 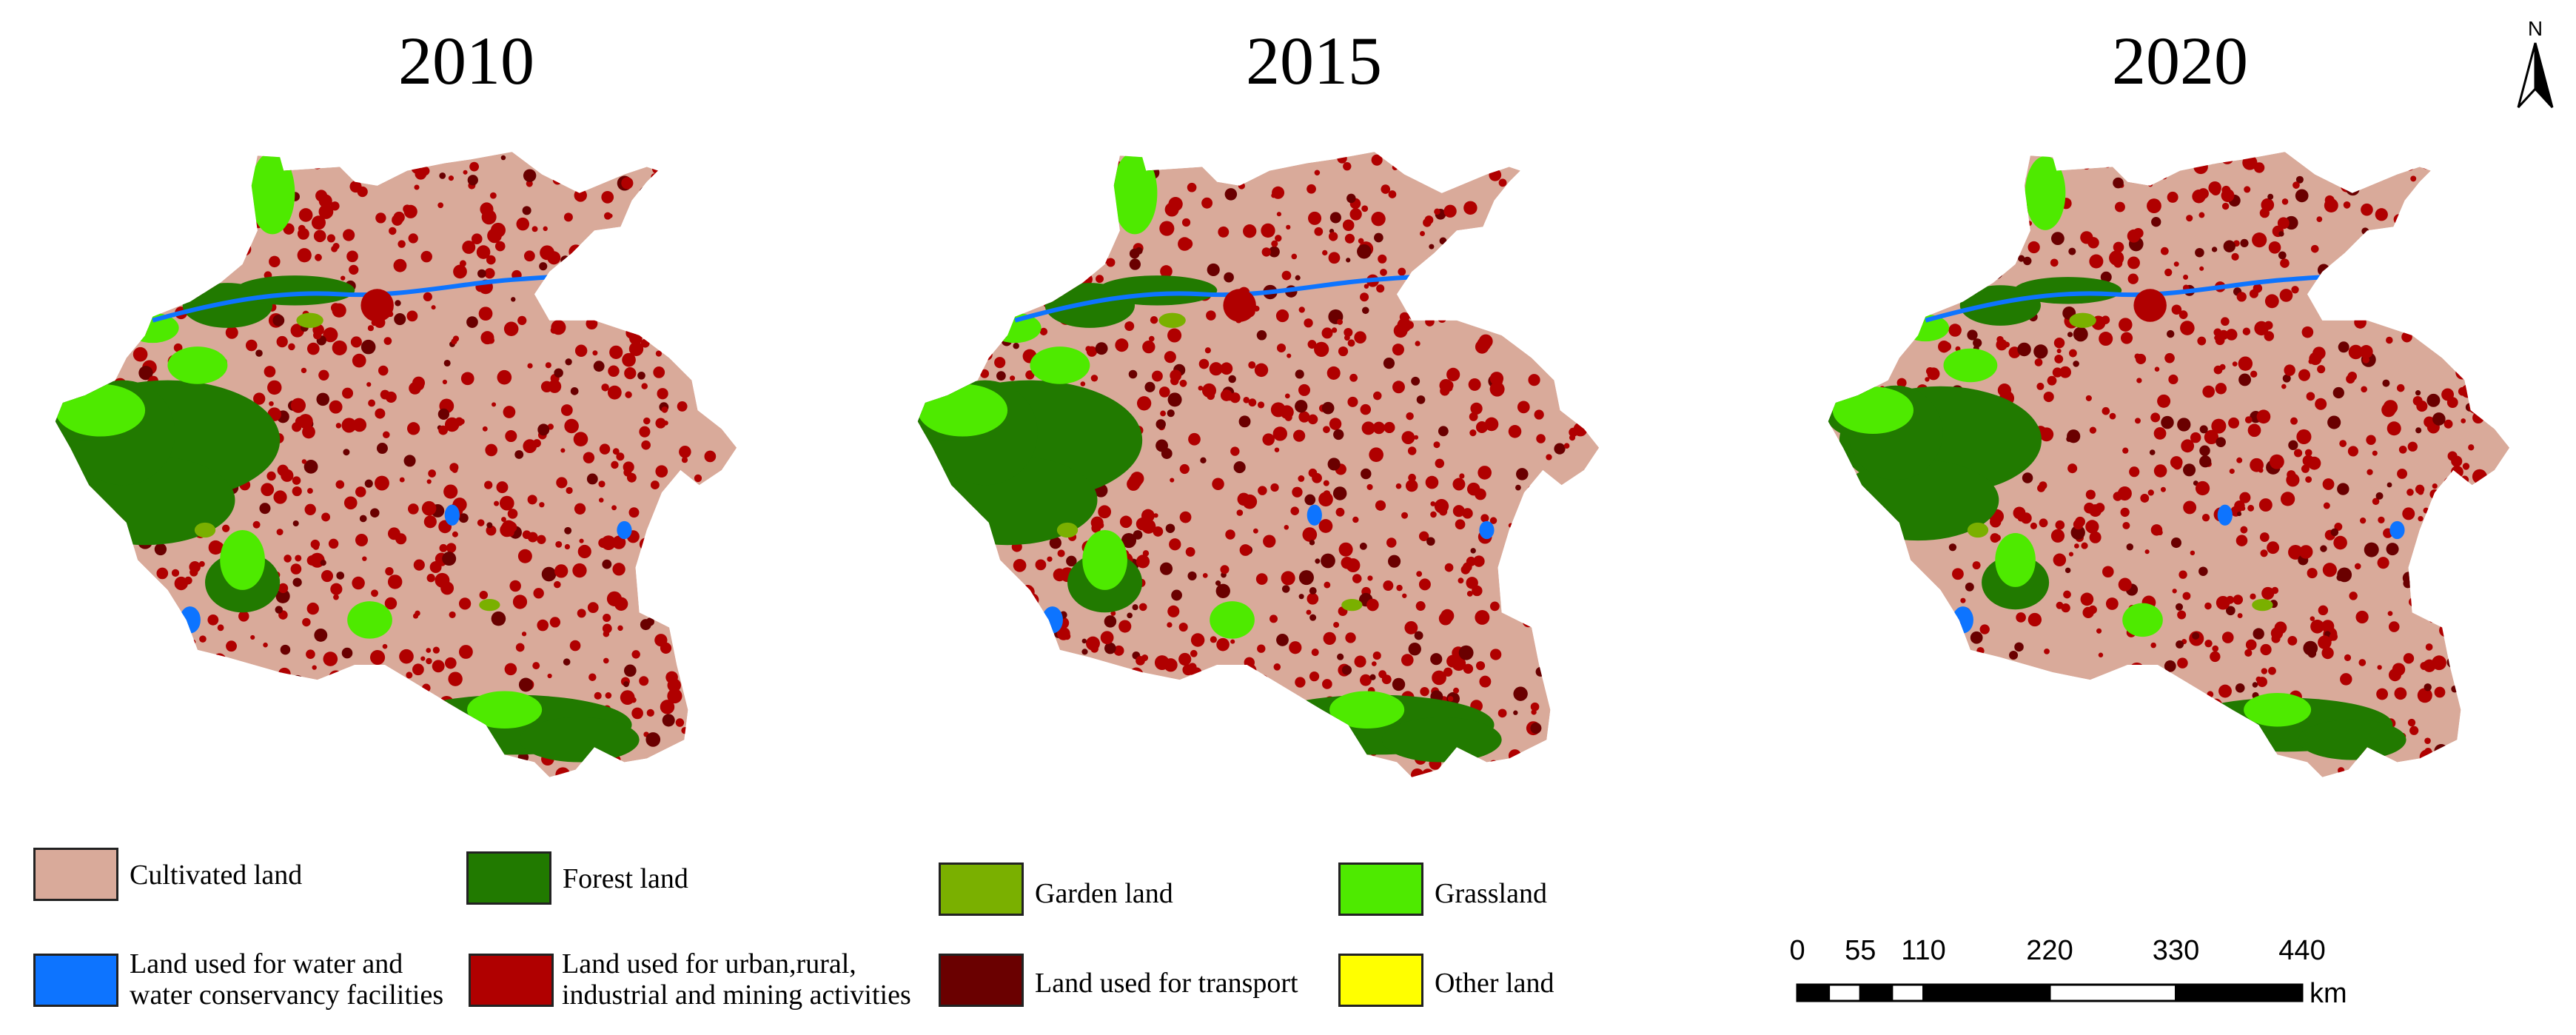 I want to click on legend-label: Land used for transport, so click(x=1166, y=984).